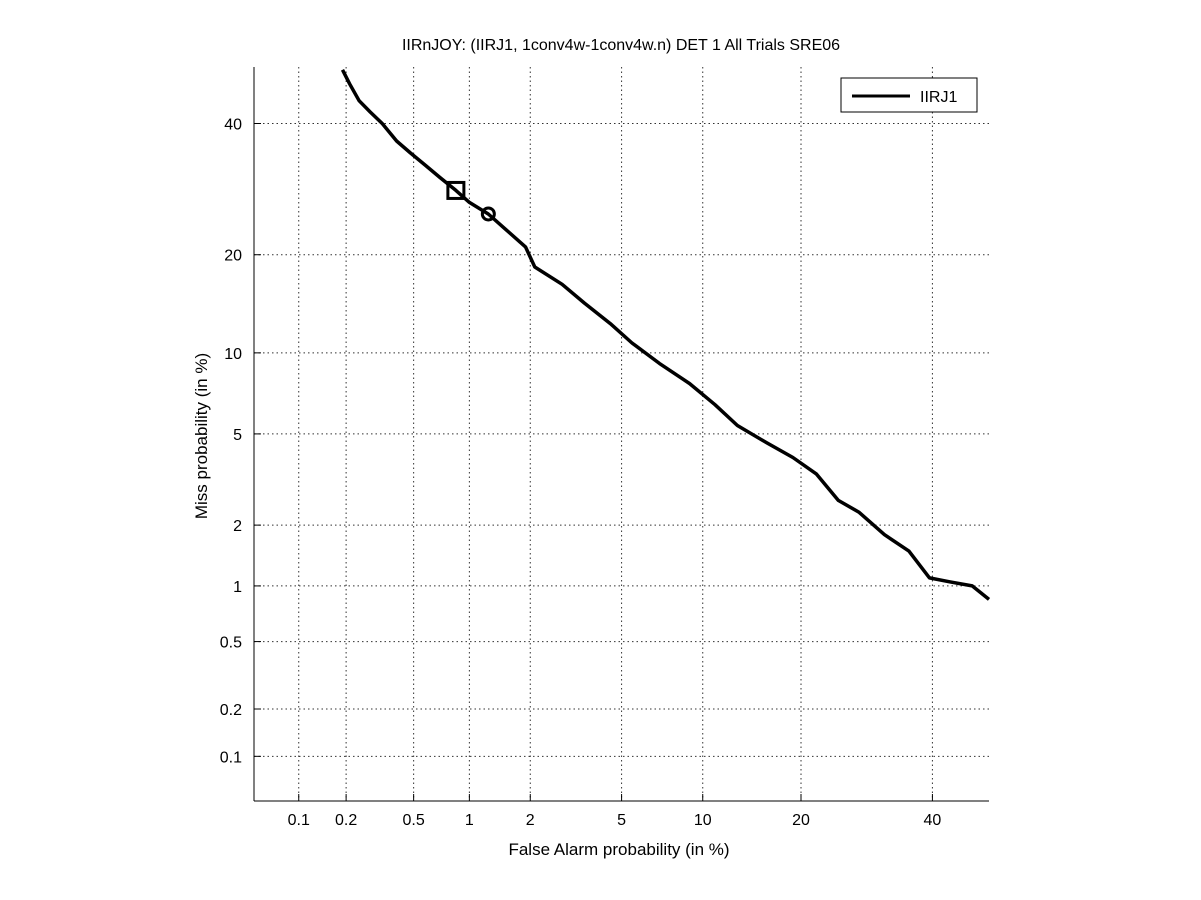  What do you see at coordinates (231, 643) in the screenshot?
I see `y-tick-label: 0.5` at bounding box center [231, 643].